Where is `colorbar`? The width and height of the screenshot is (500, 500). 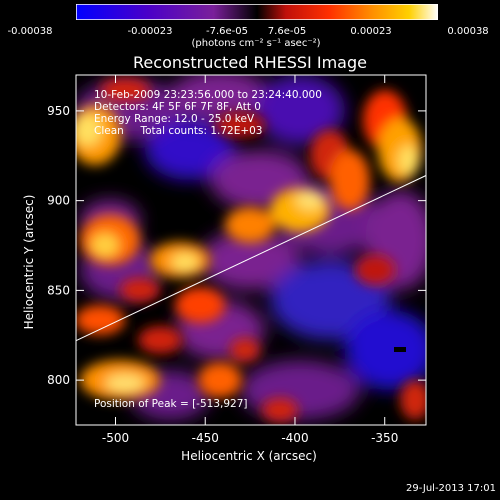 colorbar is located at coordinates (257, 12).